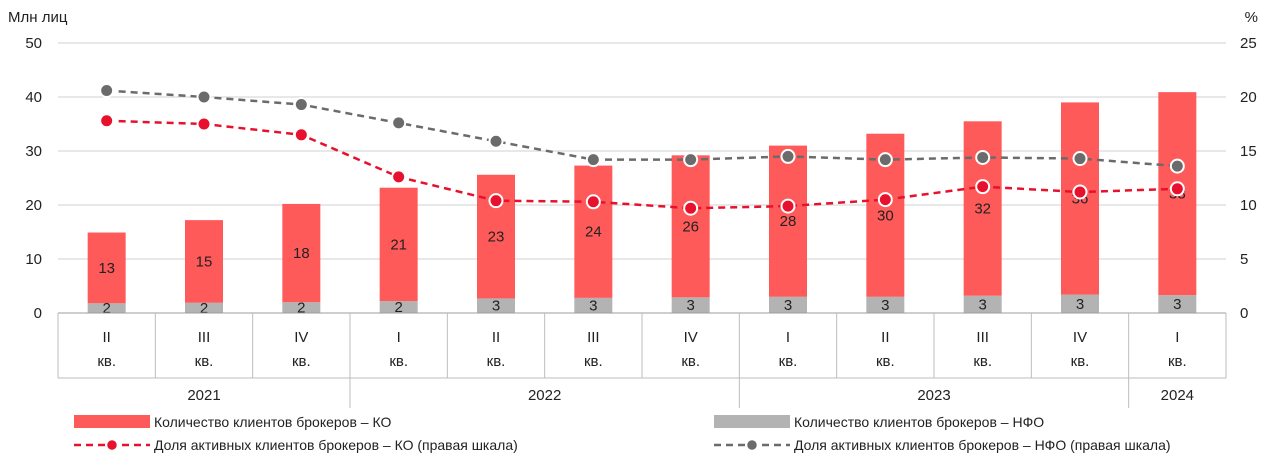 The width and height of the screenshot is (1268, 460). What do you see at coordinates (1244, 259) in the screenshot?
I see `right-tick-label: 5` at bounding box center [1244, 259].